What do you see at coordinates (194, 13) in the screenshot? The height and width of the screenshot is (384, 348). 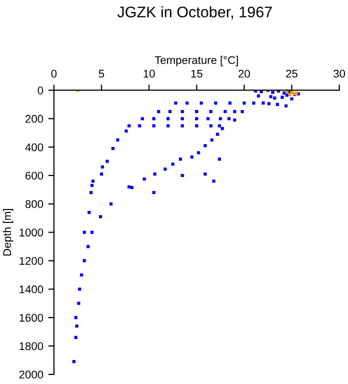 I see `chart-title: JGZK in October, 1967` at bounding box center [194, 13].